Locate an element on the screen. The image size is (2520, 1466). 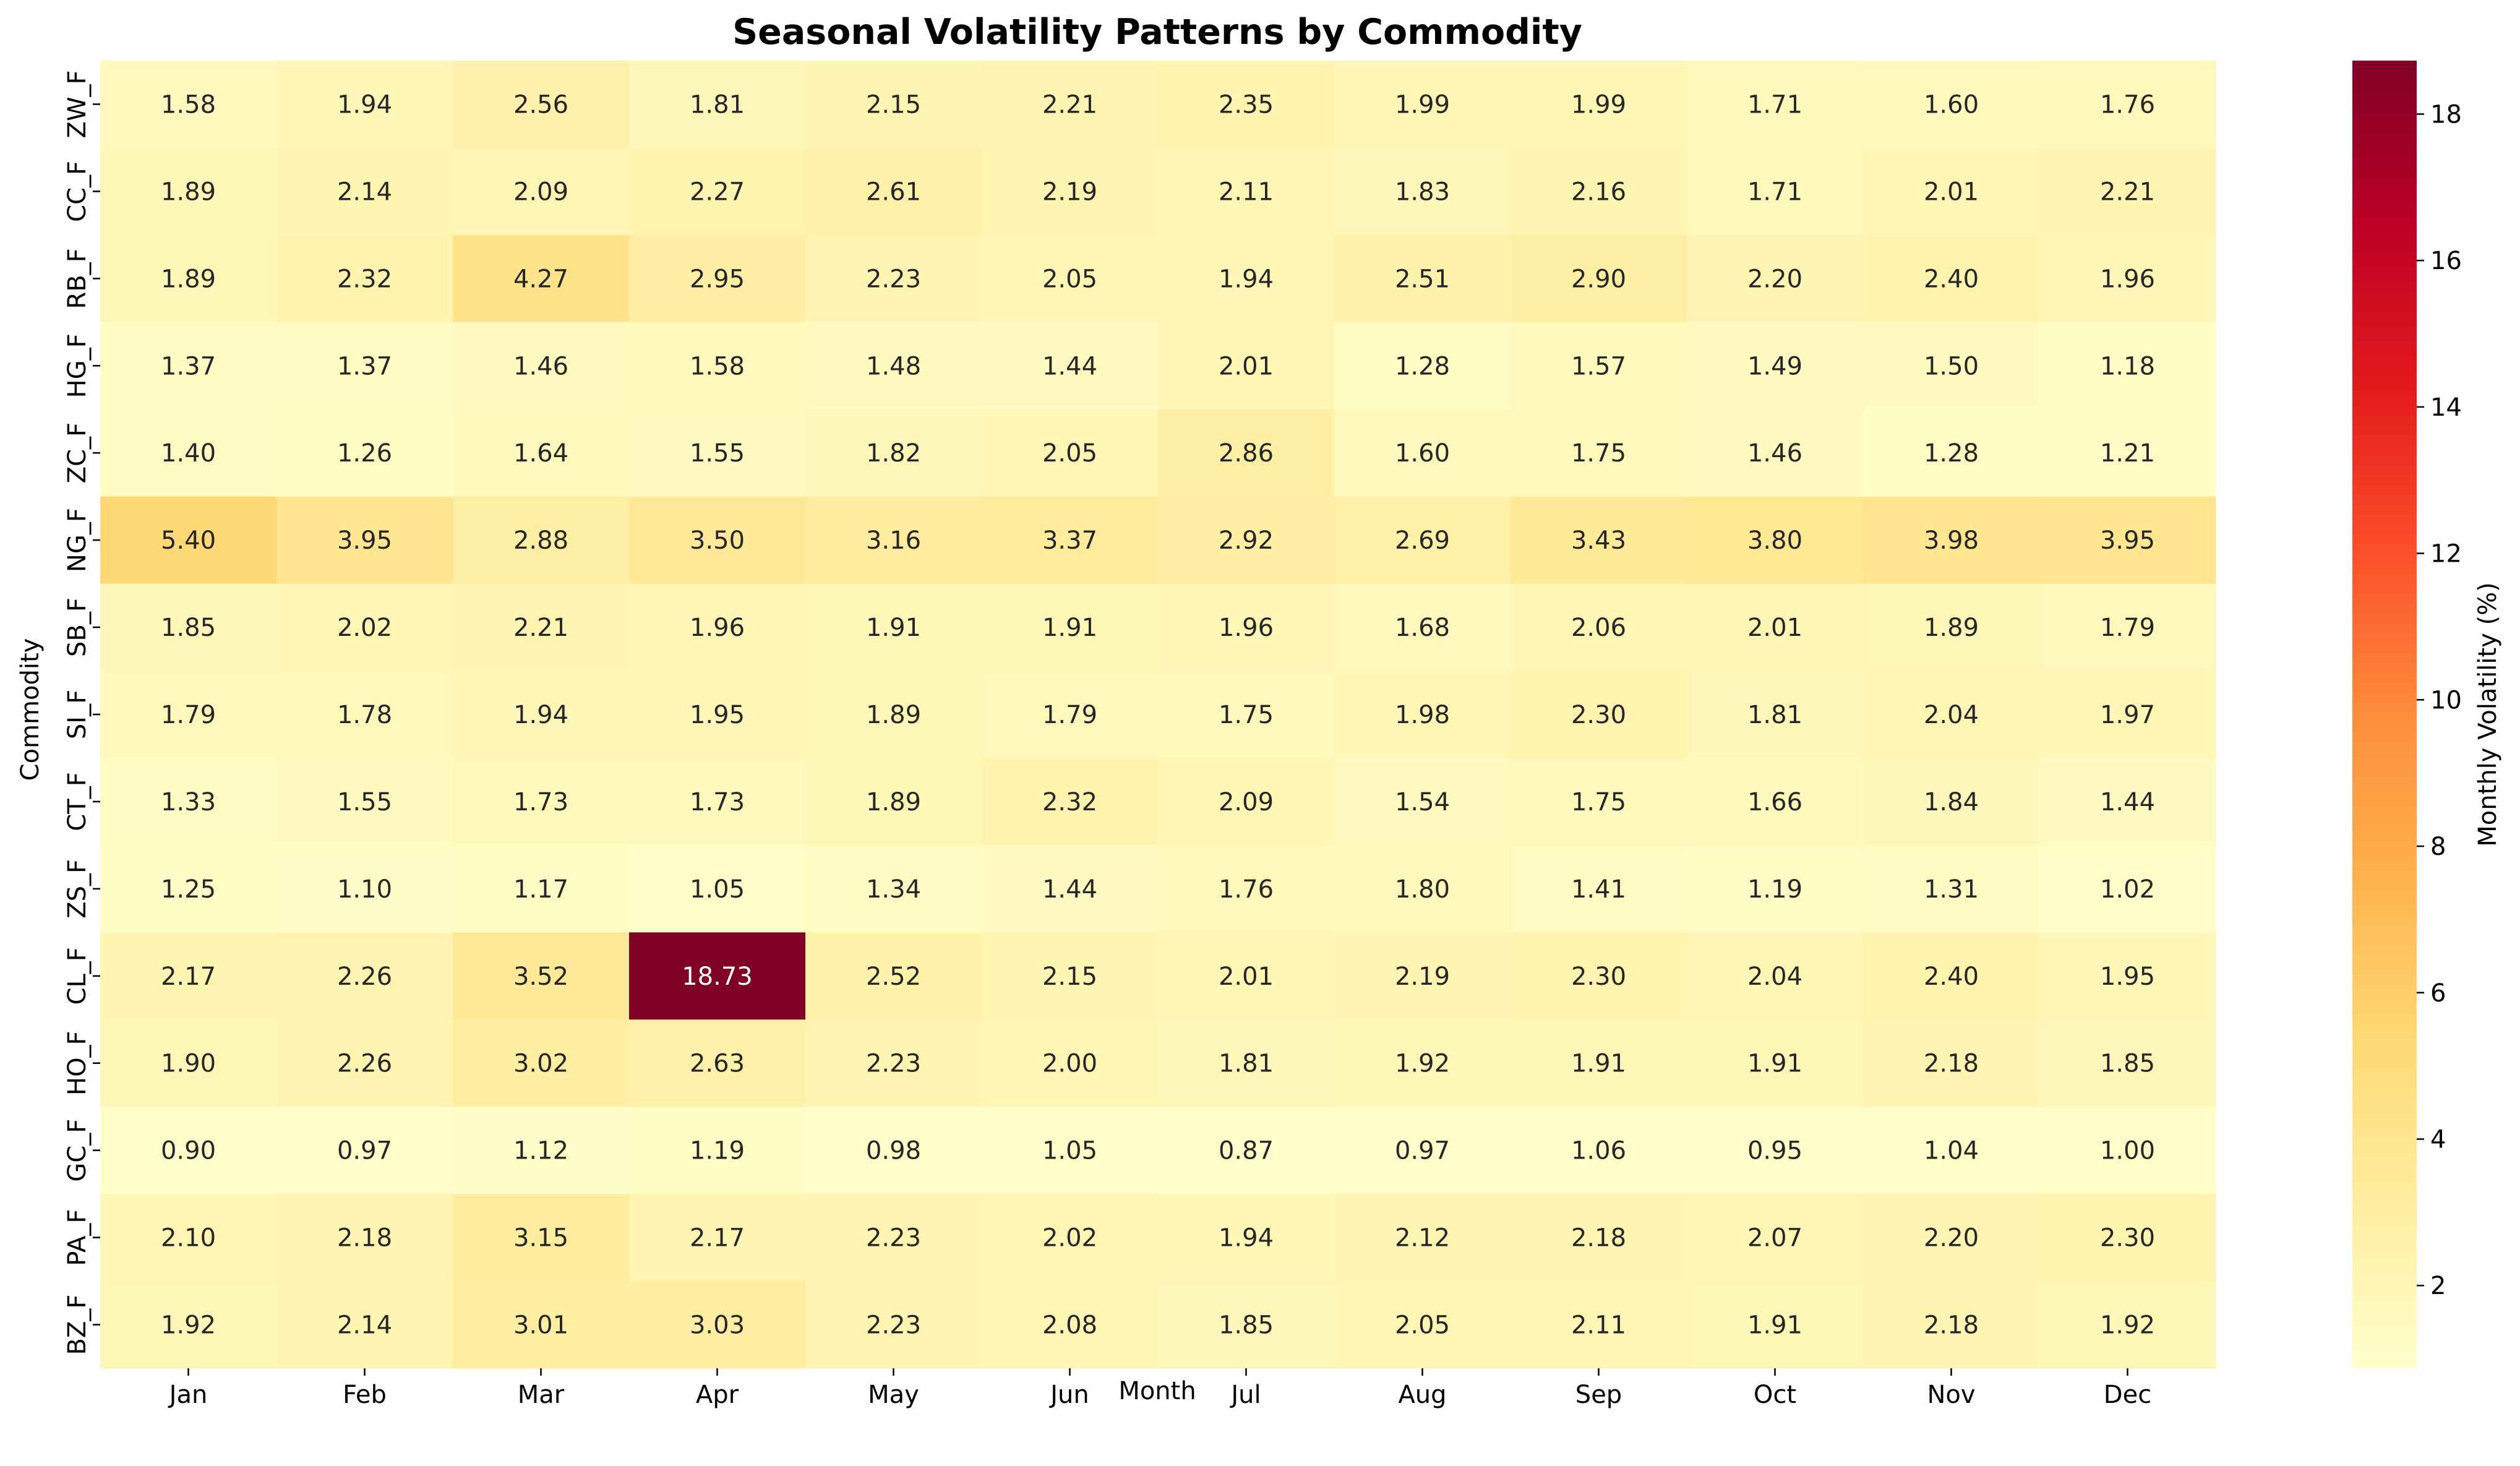
cell-value-label: 3.50 is located at coordinates (717, 540).